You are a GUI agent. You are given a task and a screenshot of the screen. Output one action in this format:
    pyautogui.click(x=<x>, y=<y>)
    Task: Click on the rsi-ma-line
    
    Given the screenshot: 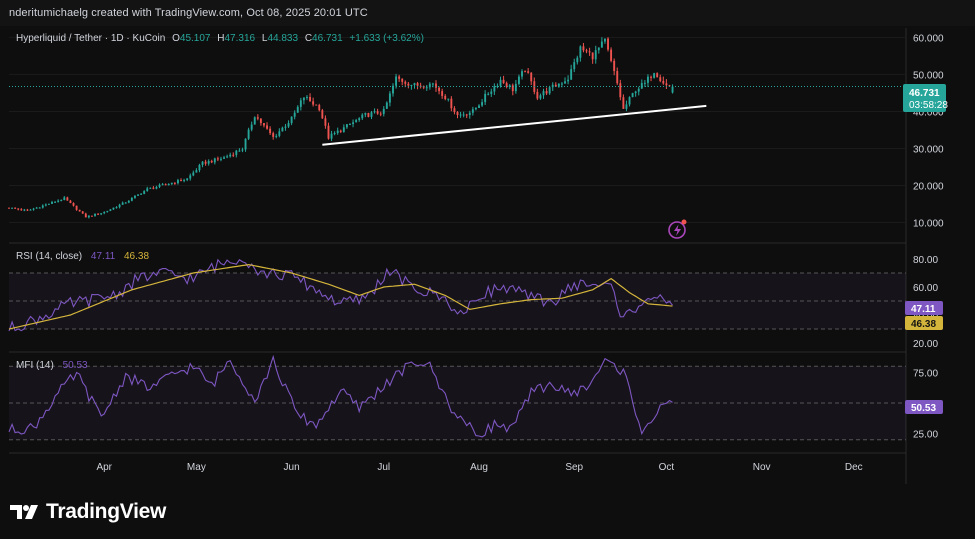 What is the action you would take?
    pyautogui.click(x=340, y=296)
    